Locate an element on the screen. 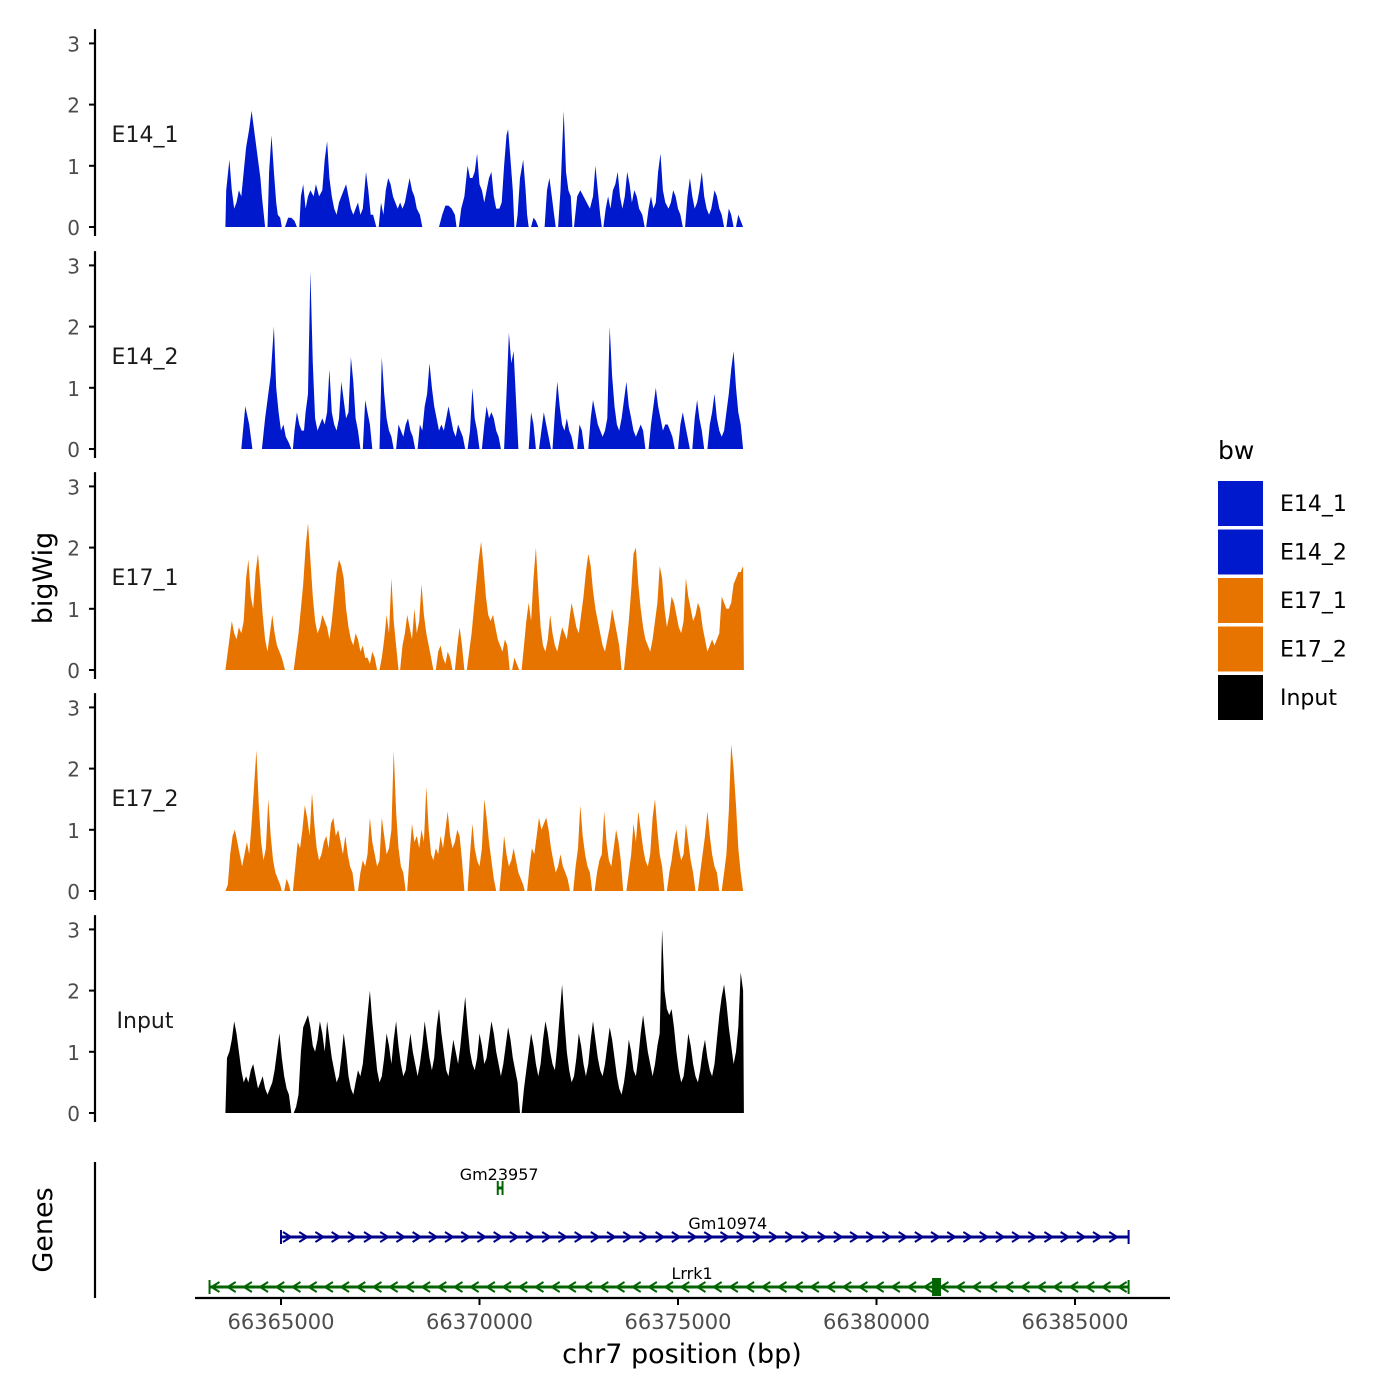 The height and width of the screenshot is (1400, 1400). track-label: E14_2 is located at coordinates (145, 357).